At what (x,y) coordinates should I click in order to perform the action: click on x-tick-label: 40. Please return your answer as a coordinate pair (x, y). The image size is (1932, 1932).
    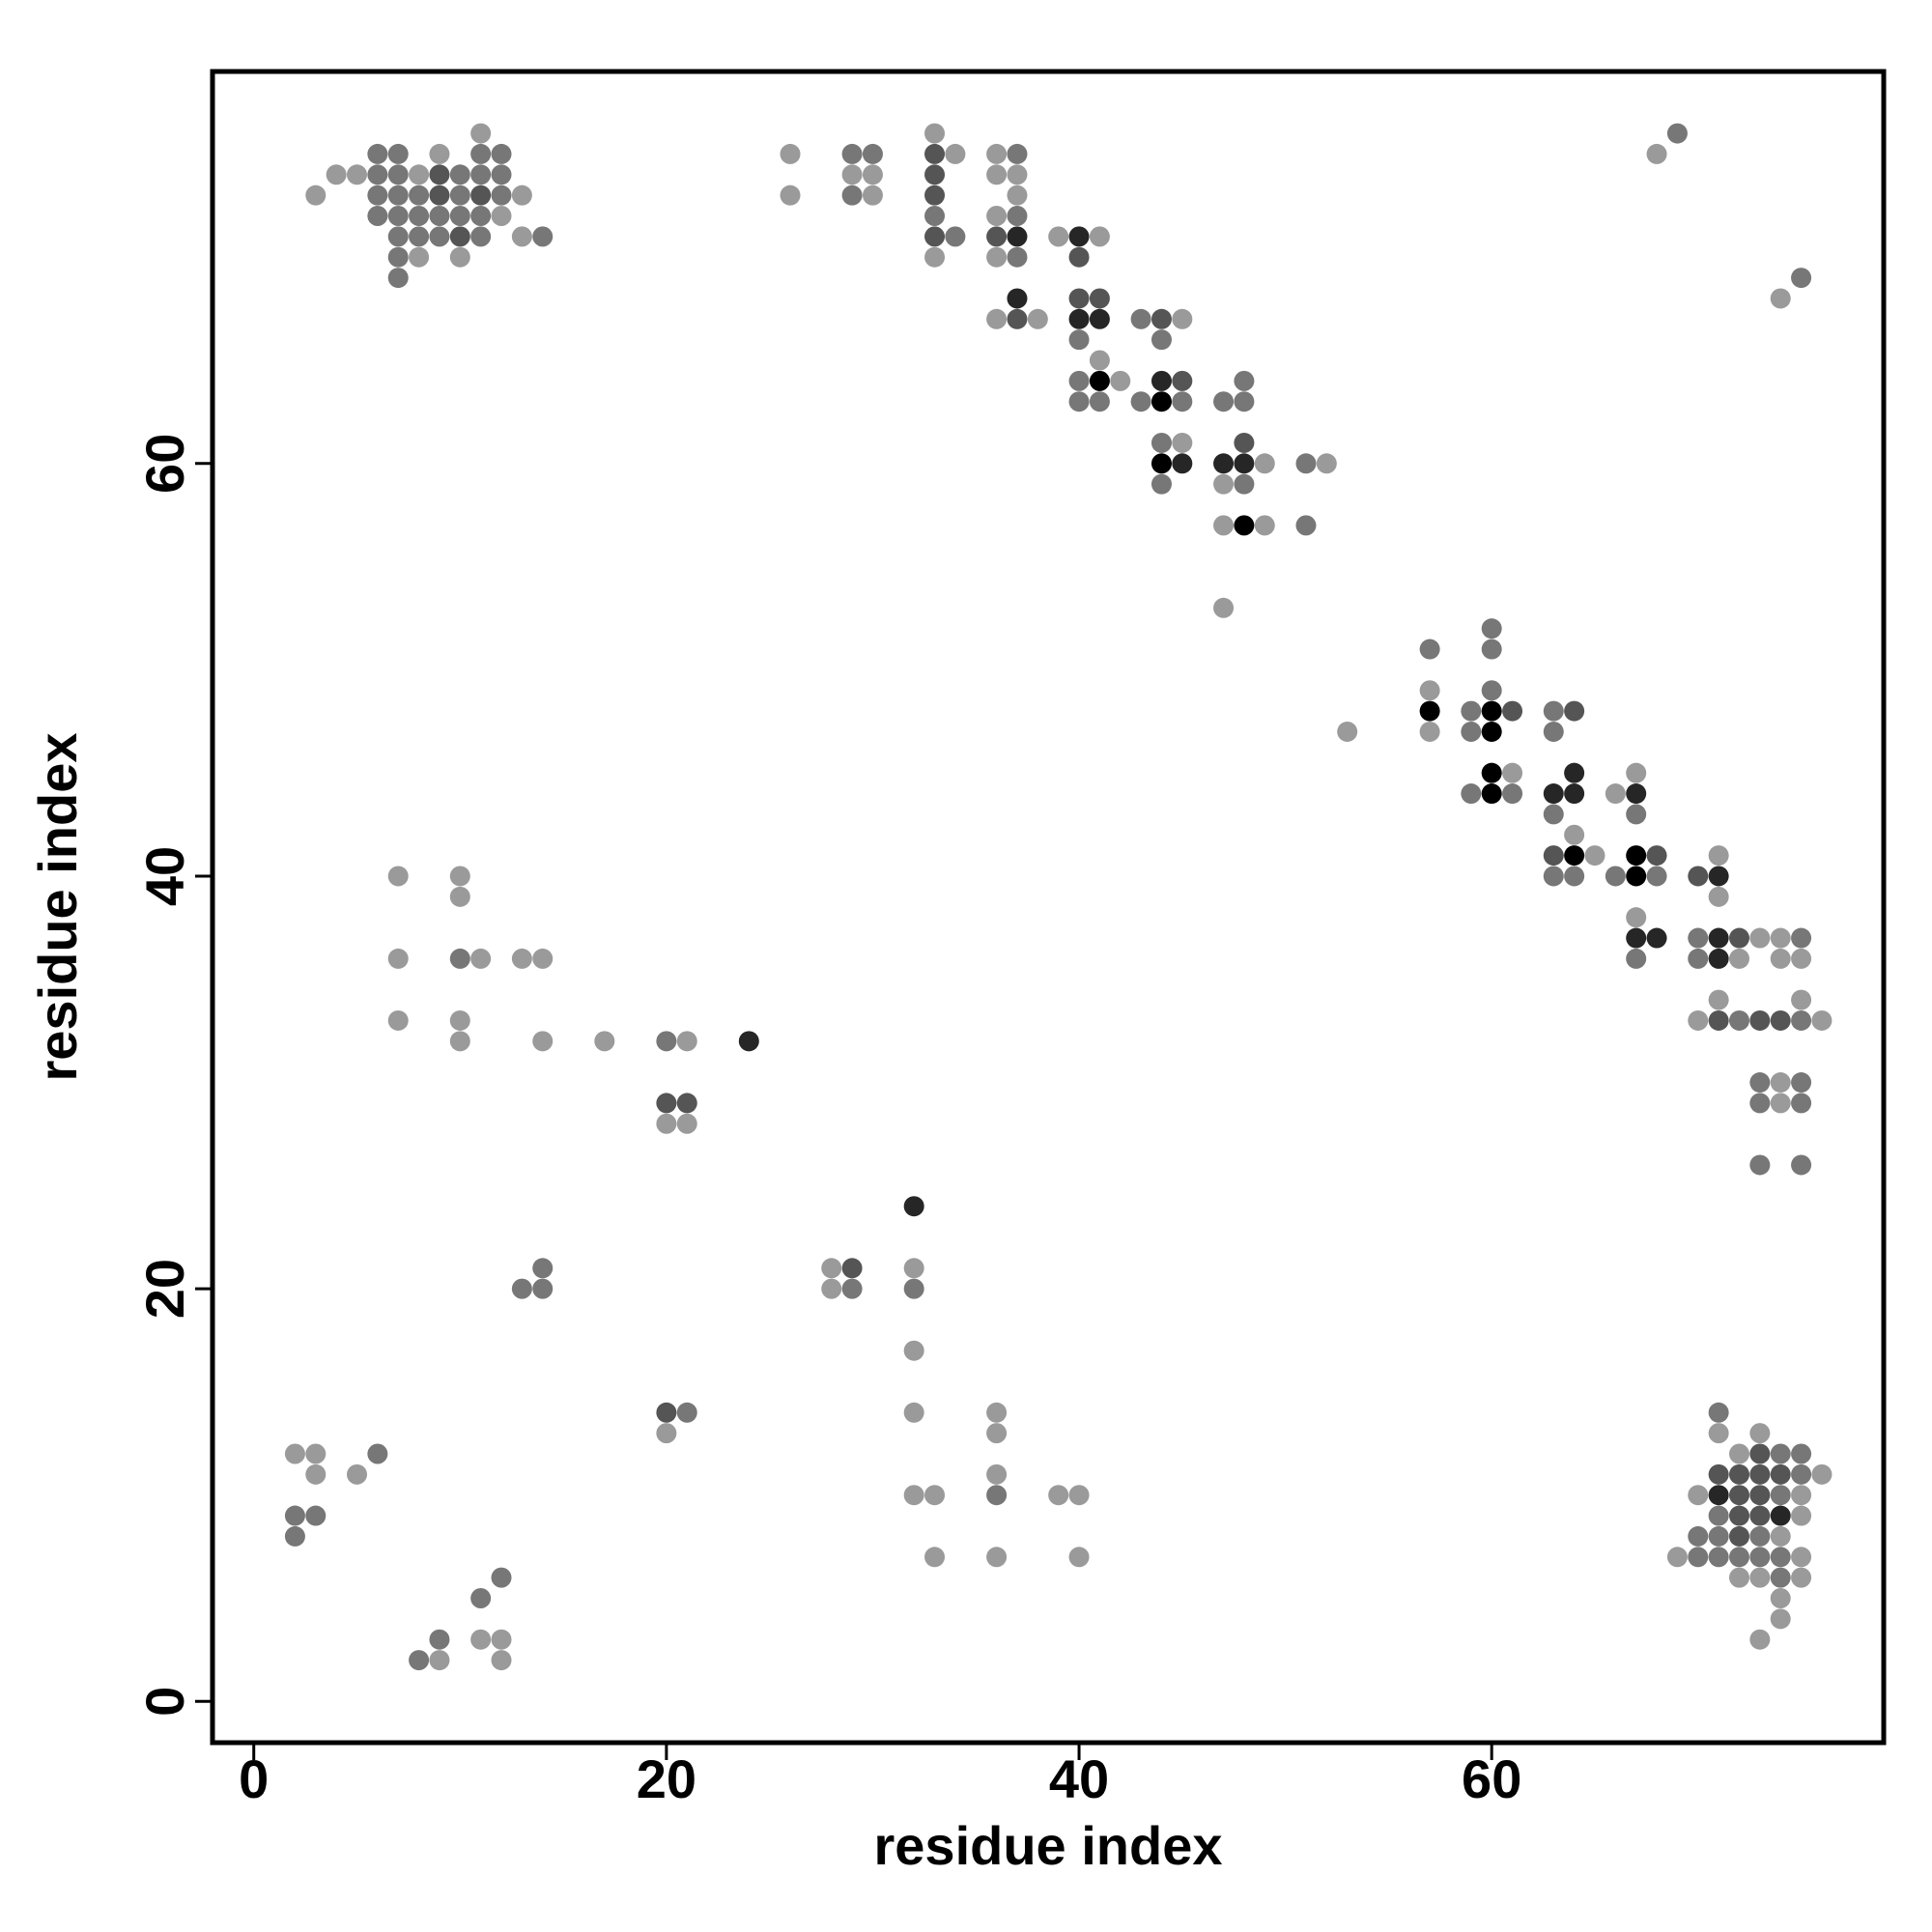
    Looking at the image, I should click on (1079, 1778).